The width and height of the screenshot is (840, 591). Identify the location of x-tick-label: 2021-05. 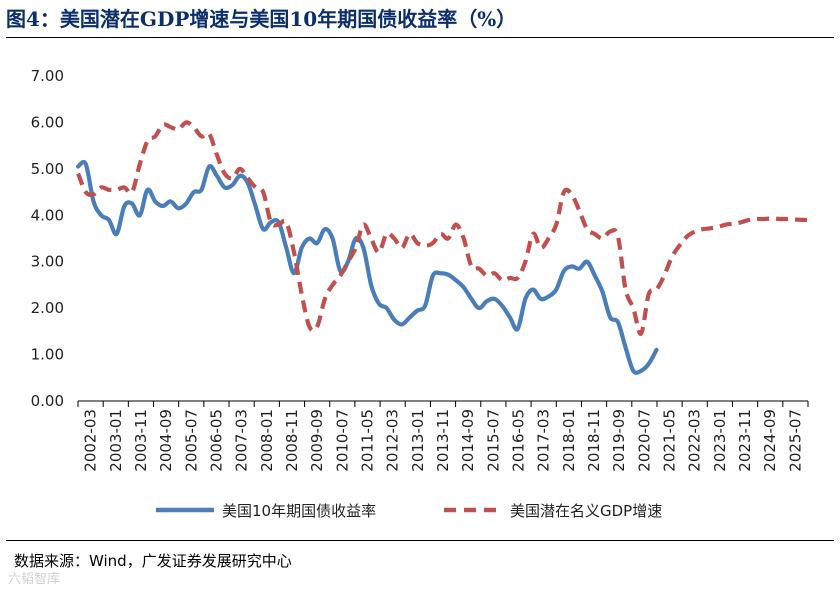
(670, 440).